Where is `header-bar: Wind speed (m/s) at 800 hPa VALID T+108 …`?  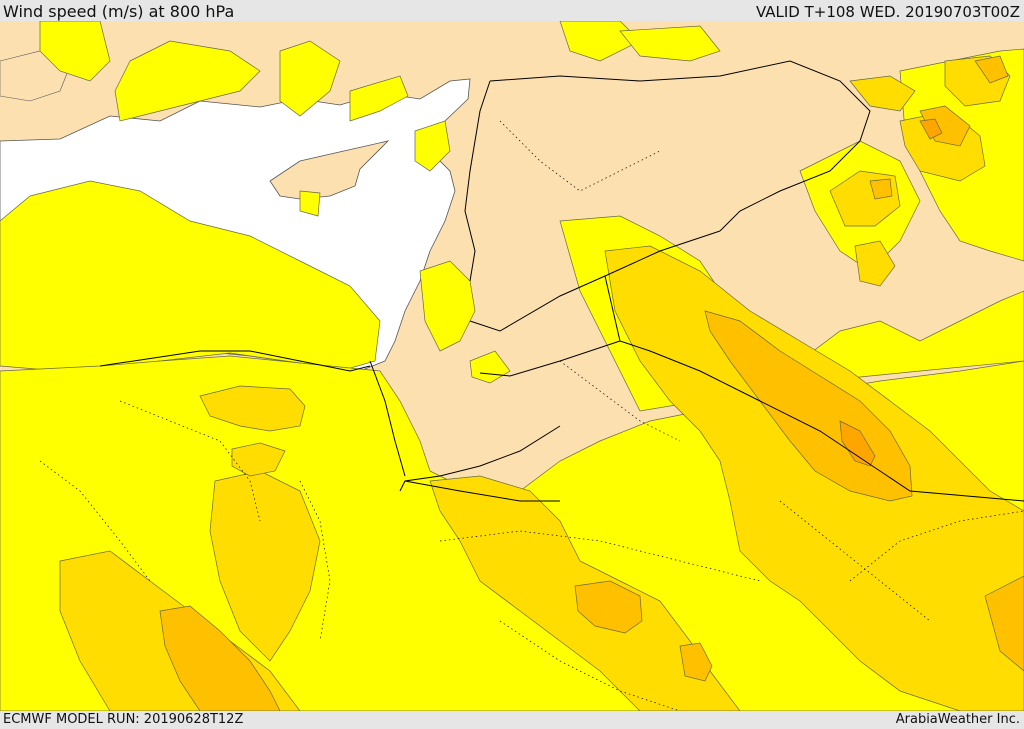 header-bar: Wind speed (m/s) at 800 hPa VALID T+108 … is located at coordinates (512, 11).